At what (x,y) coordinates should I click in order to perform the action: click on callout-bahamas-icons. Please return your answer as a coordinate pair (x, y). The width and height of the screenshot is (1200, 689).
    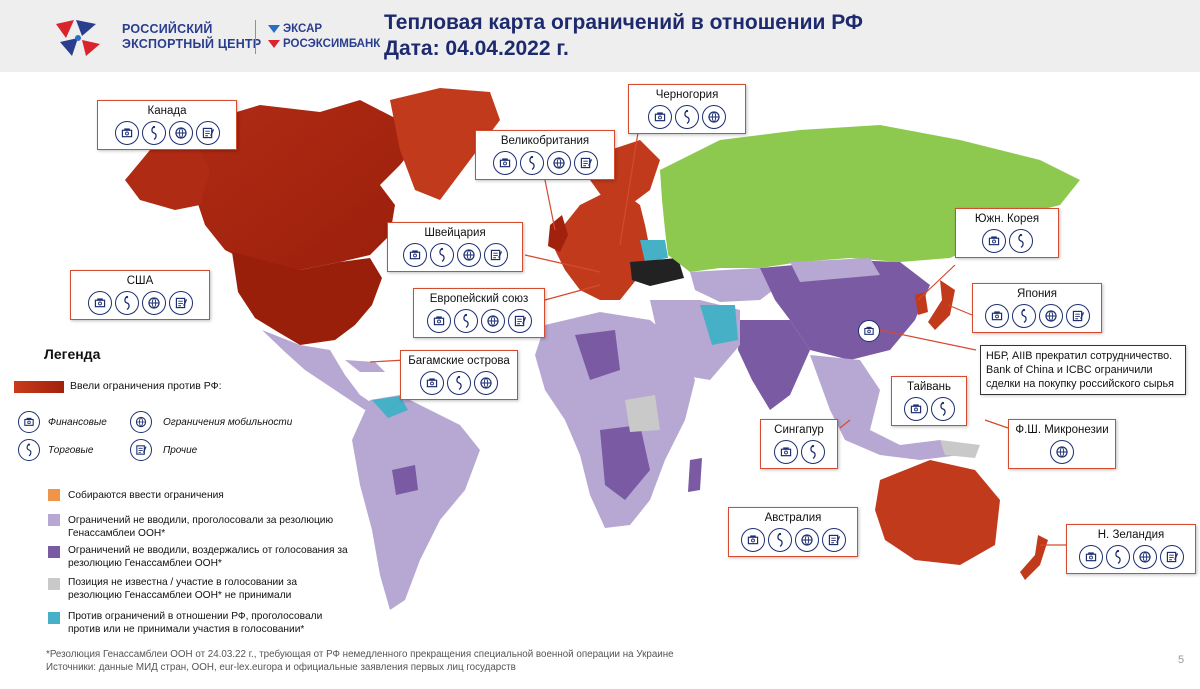
    Looking at the image, I should click on (459, 383).